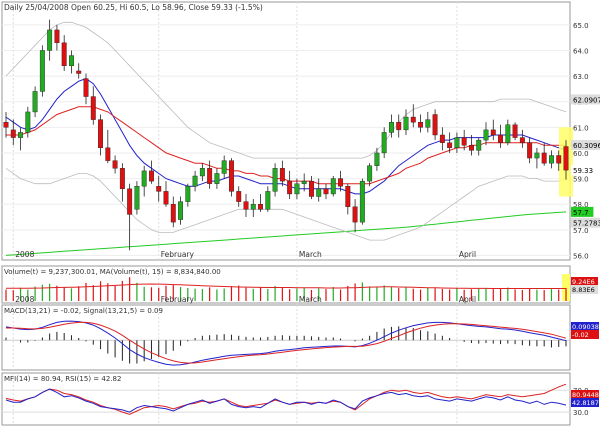 The image size is (600, 432). I want to click on price-tick-9: 65.0, so click(581, 26).